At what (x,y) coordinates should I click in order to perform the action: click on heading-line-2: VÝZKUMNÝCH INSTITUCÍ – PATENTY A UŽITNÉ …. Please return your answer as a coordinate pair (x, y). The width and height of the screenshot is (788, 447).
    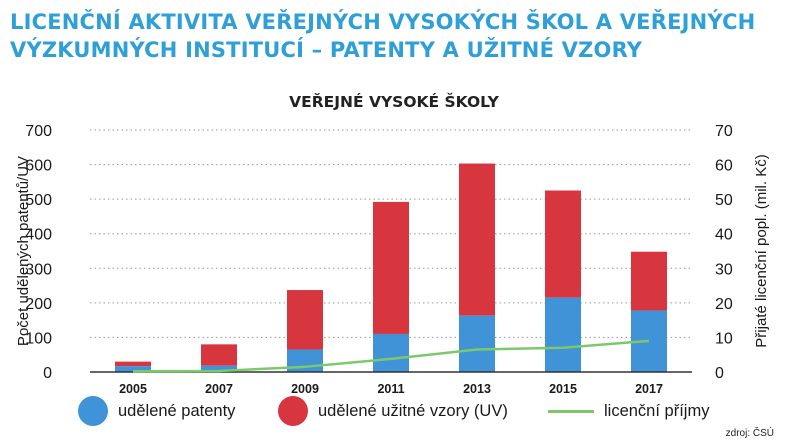
    Looking at the image, I should click on (326, 50).